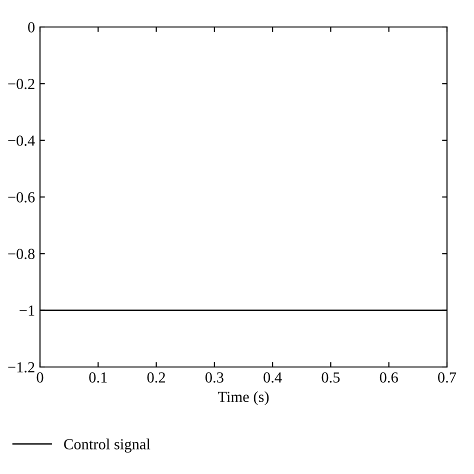 The height and width of the screenshot is (474, 474). Describe the element at coordinates (27, 311) in the screenshot. I see `y-tick-label: −1` at that location.